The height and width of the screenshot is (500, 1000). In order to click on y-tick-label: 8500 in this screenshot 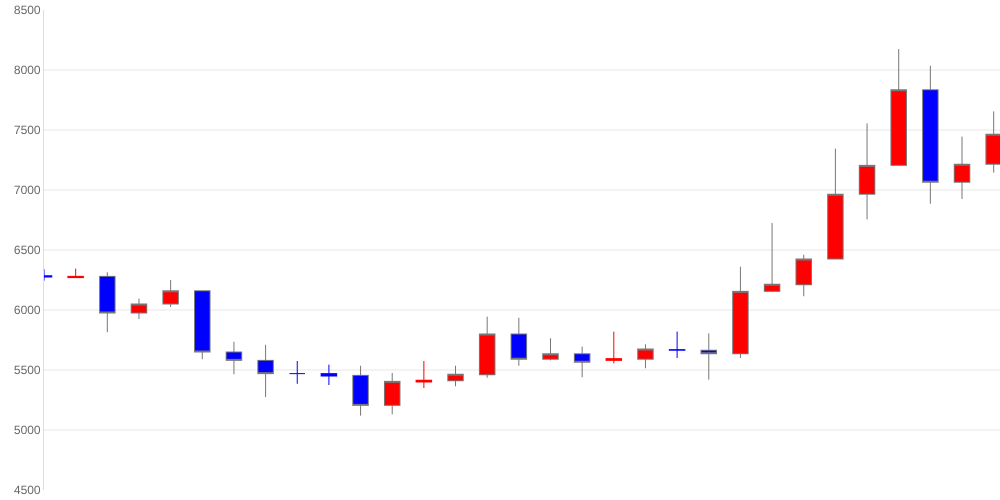, I will do `click(27, 10)`.